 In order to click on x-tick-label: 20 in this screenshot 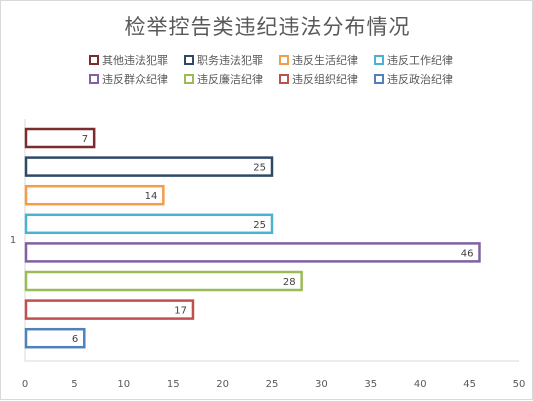, I will do `click(222, 384)`.